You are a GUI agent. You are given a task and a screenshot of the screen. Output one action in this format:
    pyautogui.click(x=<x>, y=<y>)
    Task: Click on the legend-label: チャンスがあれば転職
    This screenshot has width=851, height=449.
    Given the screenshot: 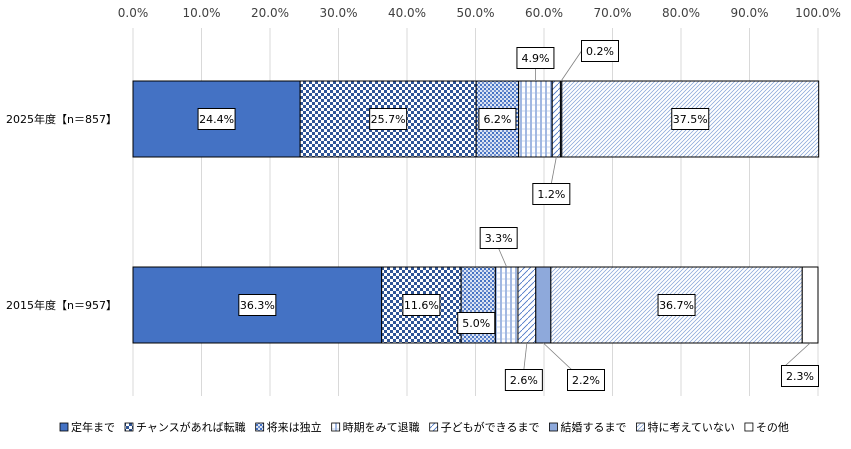 What is the action you would take?
    pyautogui.click(x=191, y=427)
    